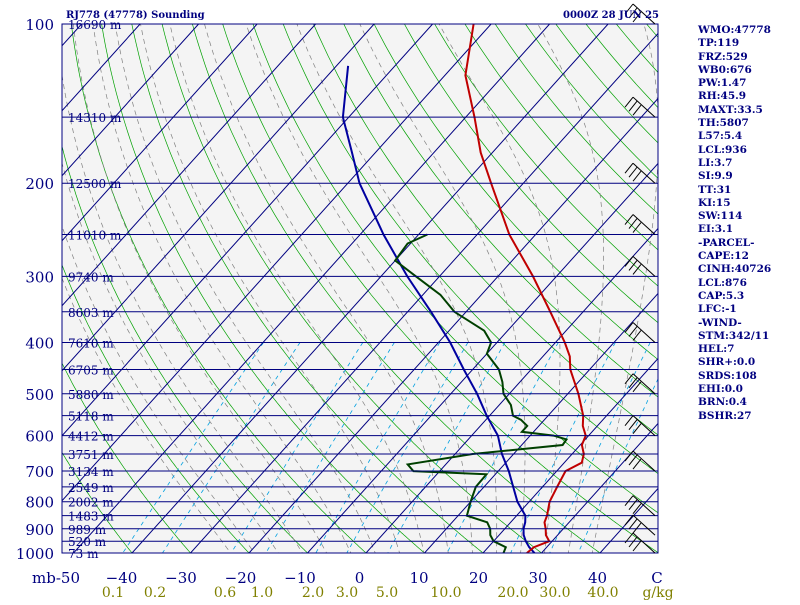 Image resolution: width=800 pixels, height=605 pixels. Describe the element at coordinates (225, 592) in the screenshot. I see `mixing-ratio-label: 0.6` at that location.